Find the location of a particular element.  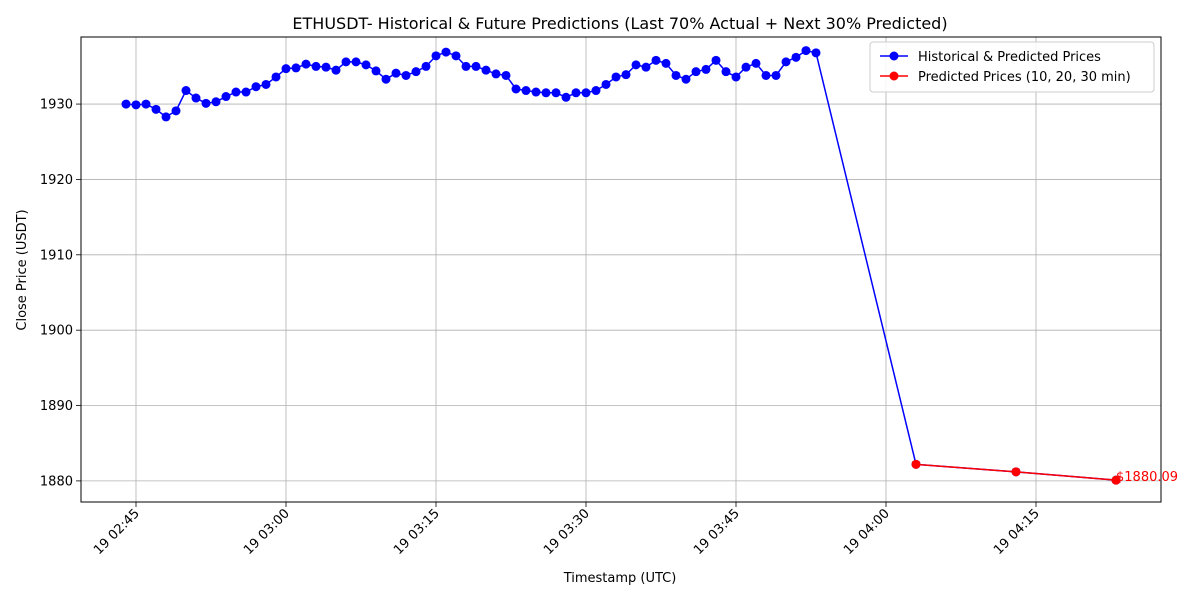

y-tick-label: 1890 is located at coordinates (56, 406).